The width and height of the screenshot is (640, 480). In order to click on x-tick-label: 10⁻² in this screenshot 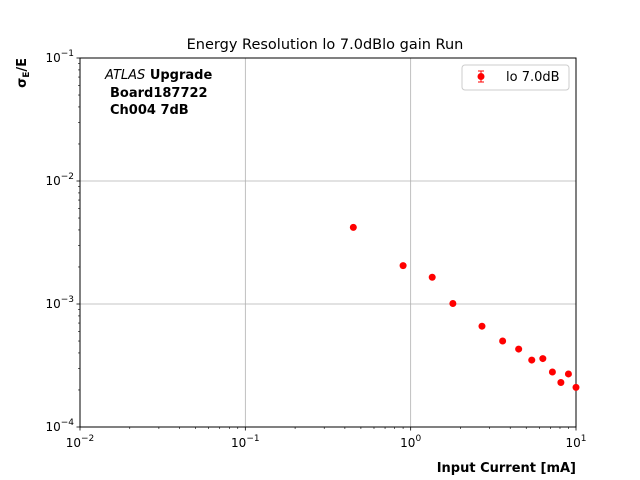, I will do `click(80, 442)`.